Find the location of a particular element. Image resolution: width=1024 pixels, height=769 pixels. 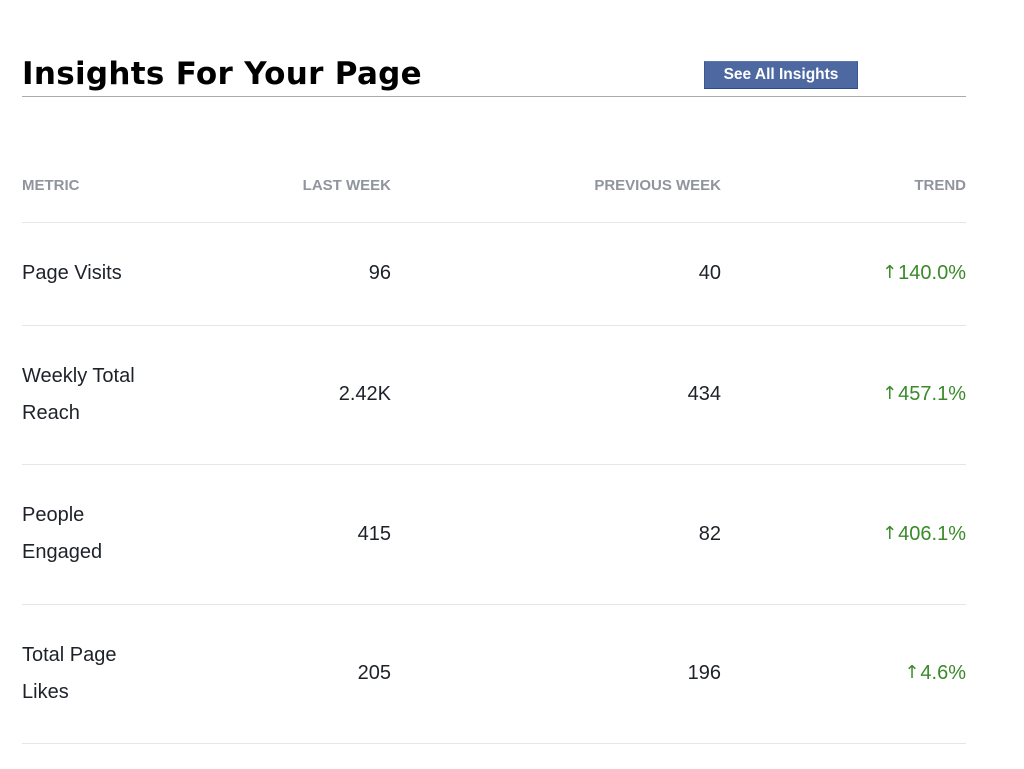

table-row: Page Visits 96 40 ↑140.0% is located at coordinates (494, 274).